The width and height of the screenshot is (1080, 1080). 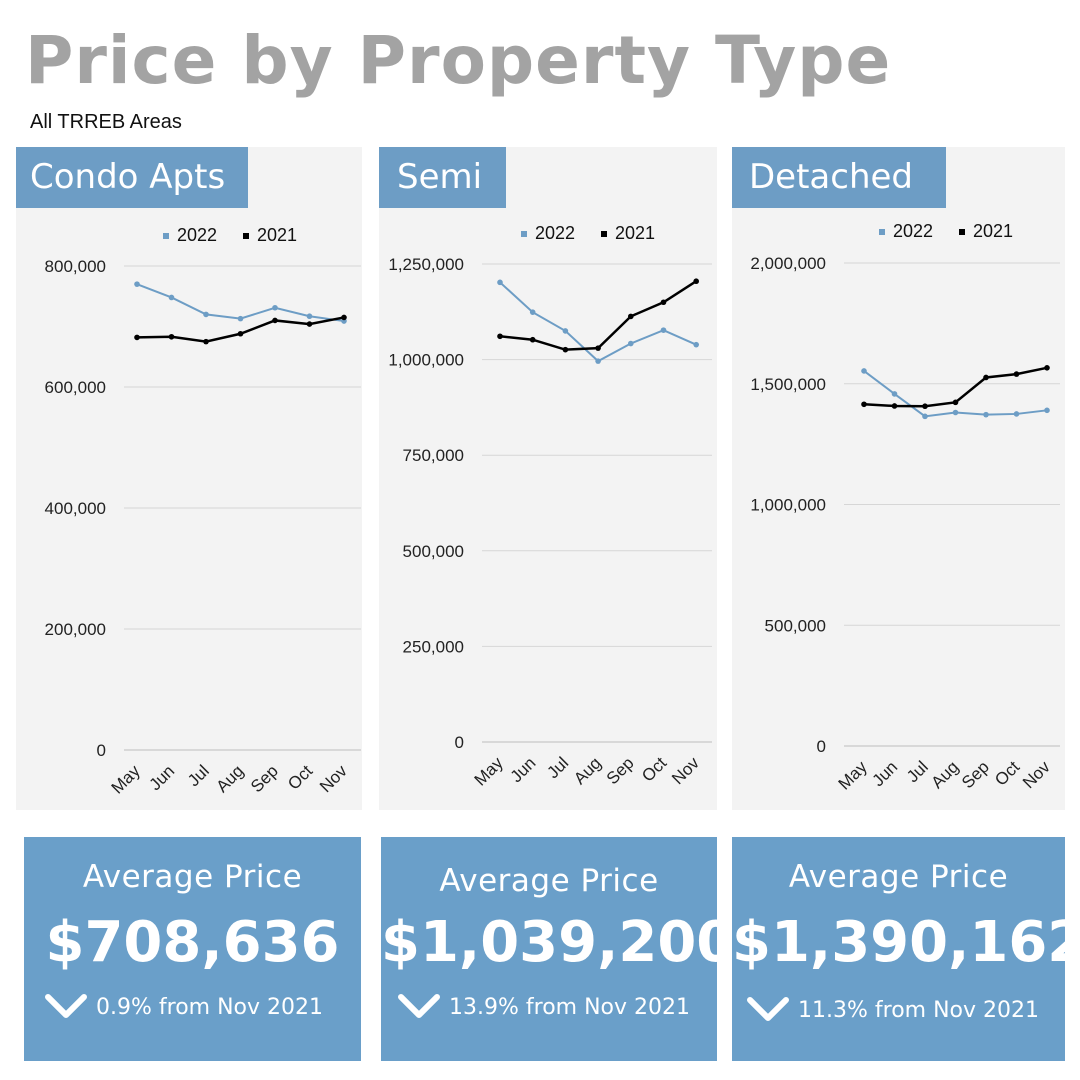 I want to click on card-value: $1,039,200, so click(x=558, y=942).